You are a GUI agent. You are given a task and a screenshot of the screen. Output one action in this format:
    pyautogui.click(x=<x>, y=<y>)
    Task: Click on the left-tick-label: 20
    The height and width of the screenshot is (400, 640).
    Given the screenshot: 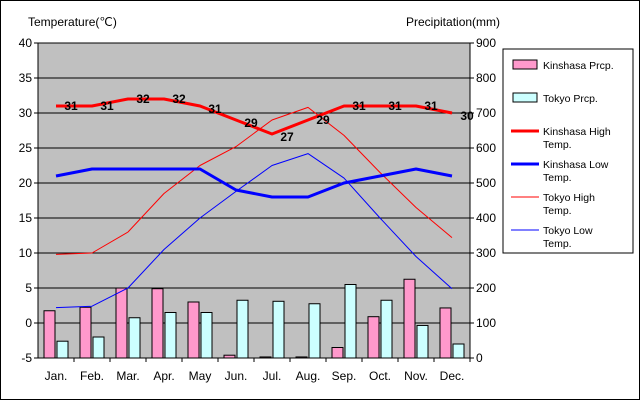 What is the action you would take?
    pyautogui.click(x=26, y=183)
    